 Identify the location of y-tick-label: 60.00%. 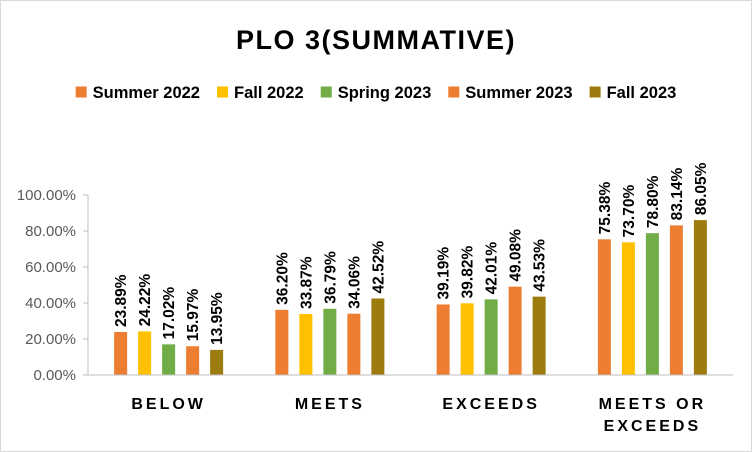
(50, 267).